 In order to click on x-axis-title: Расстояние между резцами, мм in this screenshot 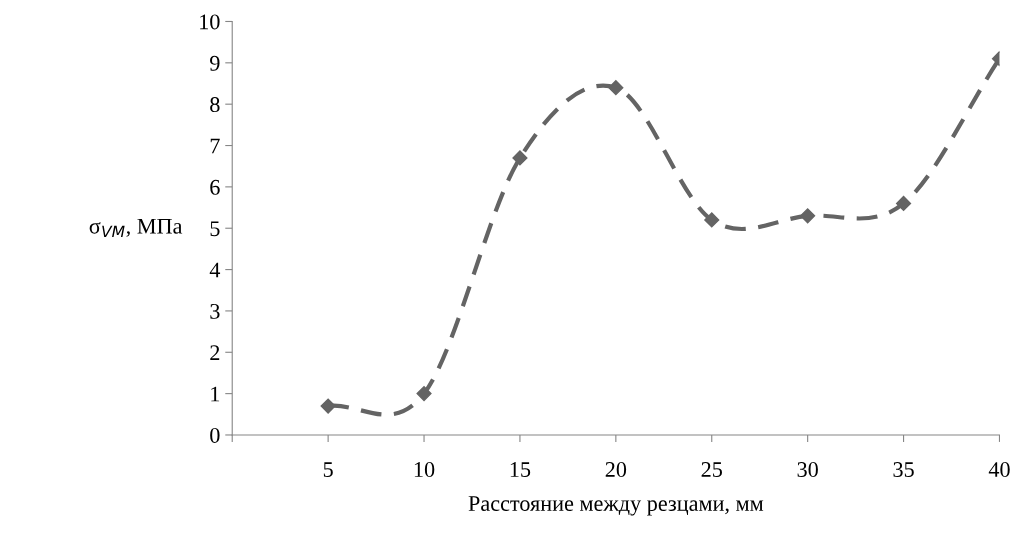, I will do `click(616, 506)`.